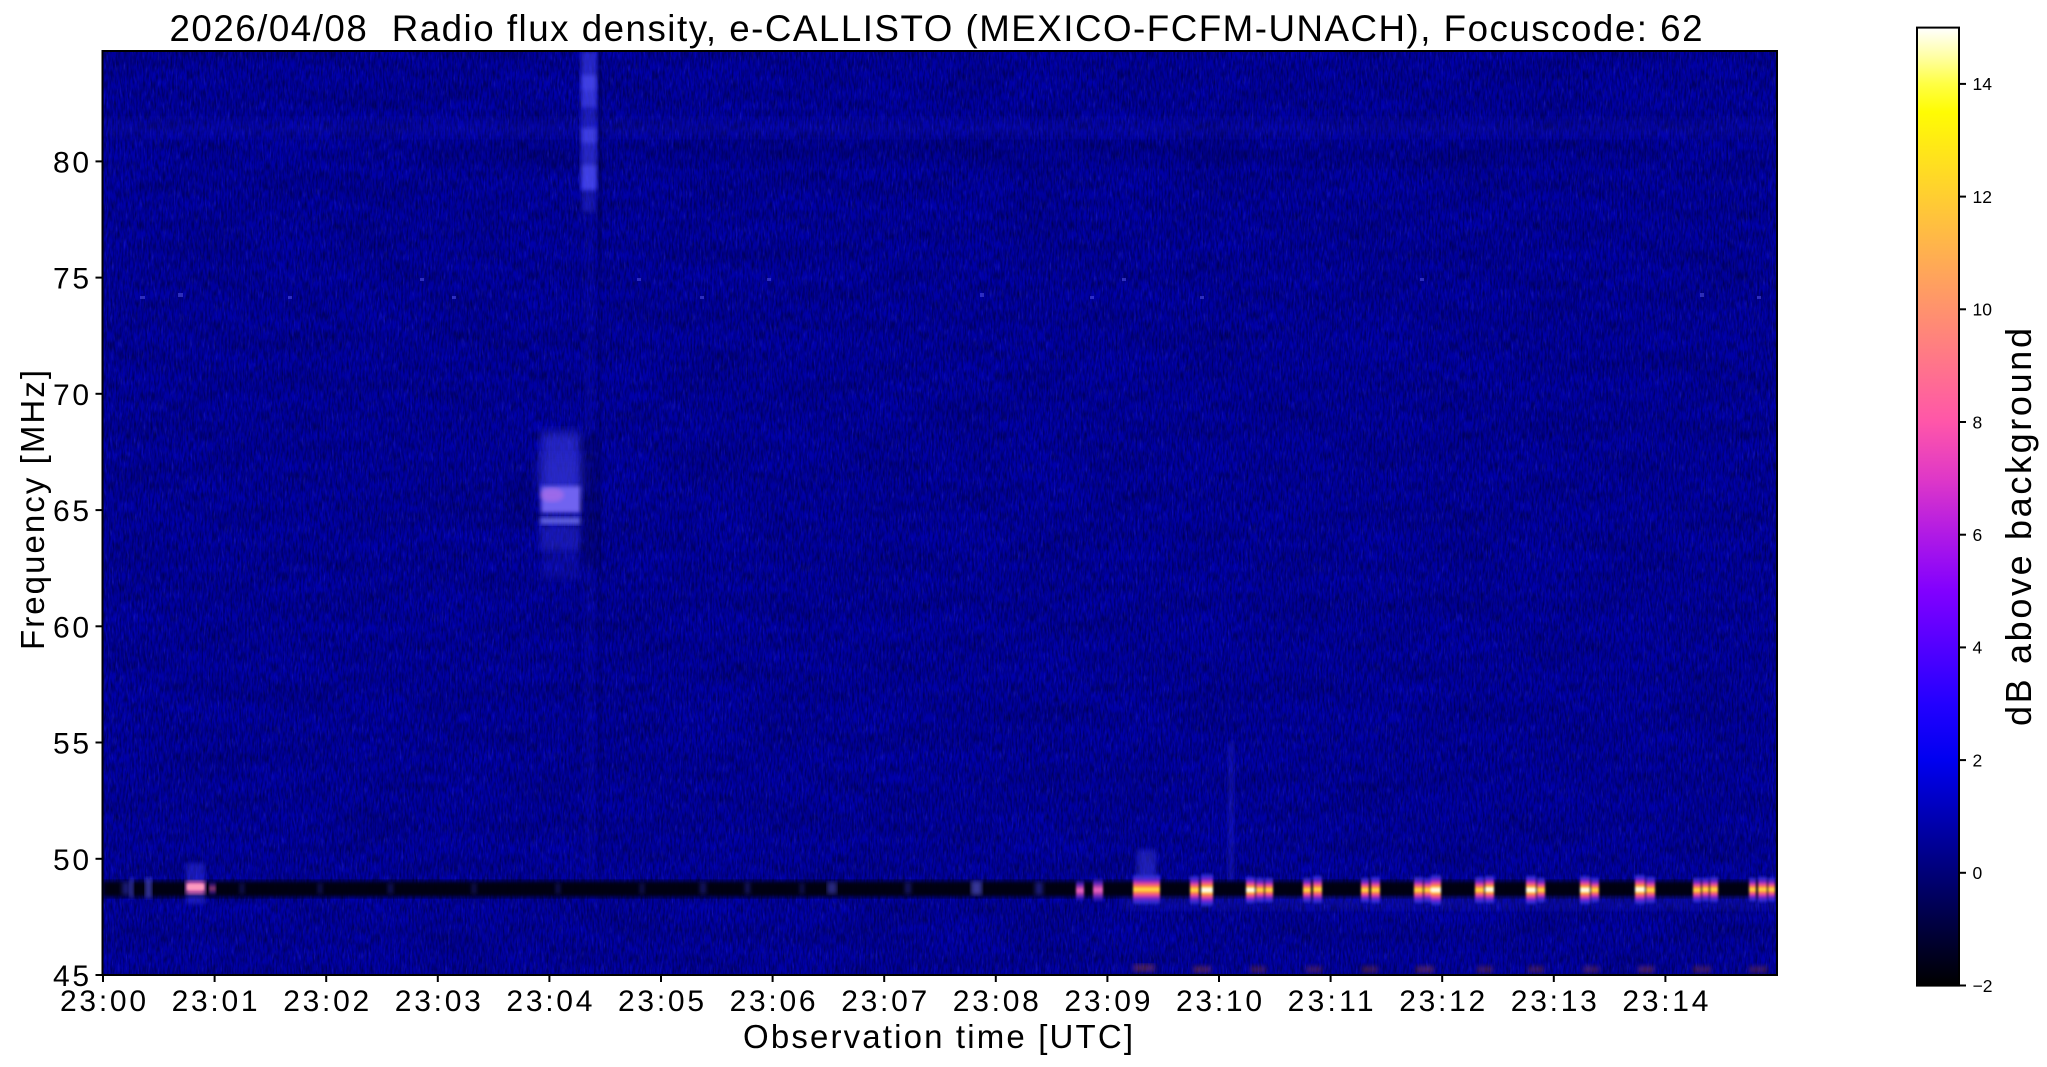 This screenshot has width=2047, height=1067. What do you see at coordinates (103, 1001) in the screenshot?
I see `svg-text: 23:00` at bounding box center [103, 1001].